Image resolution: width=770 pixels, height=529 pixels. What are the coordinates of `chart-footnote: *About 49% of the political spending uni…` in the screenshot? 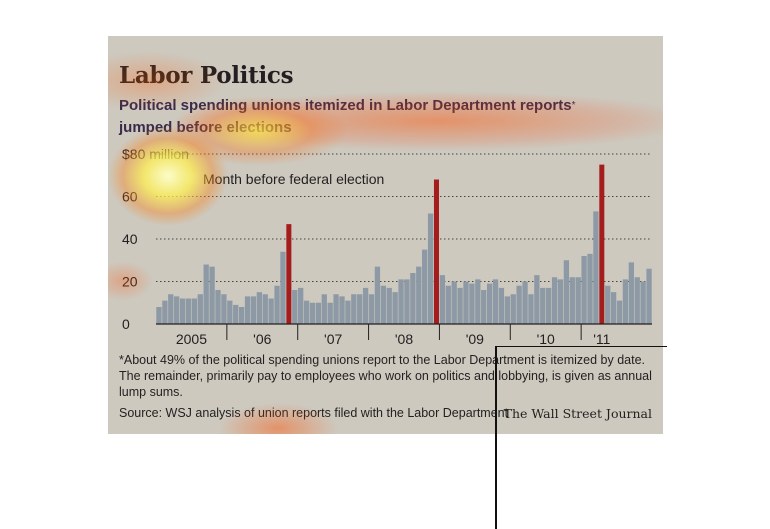 It's located at (385, 376).